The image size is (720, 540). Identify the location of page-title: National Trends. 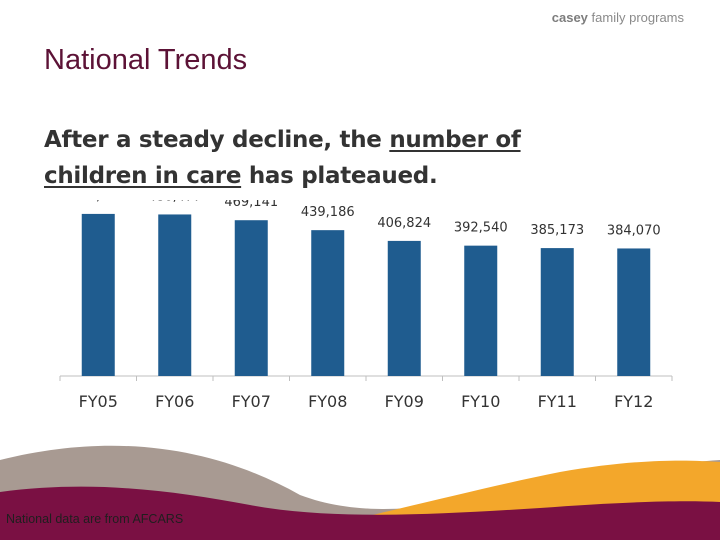
(146, 60).